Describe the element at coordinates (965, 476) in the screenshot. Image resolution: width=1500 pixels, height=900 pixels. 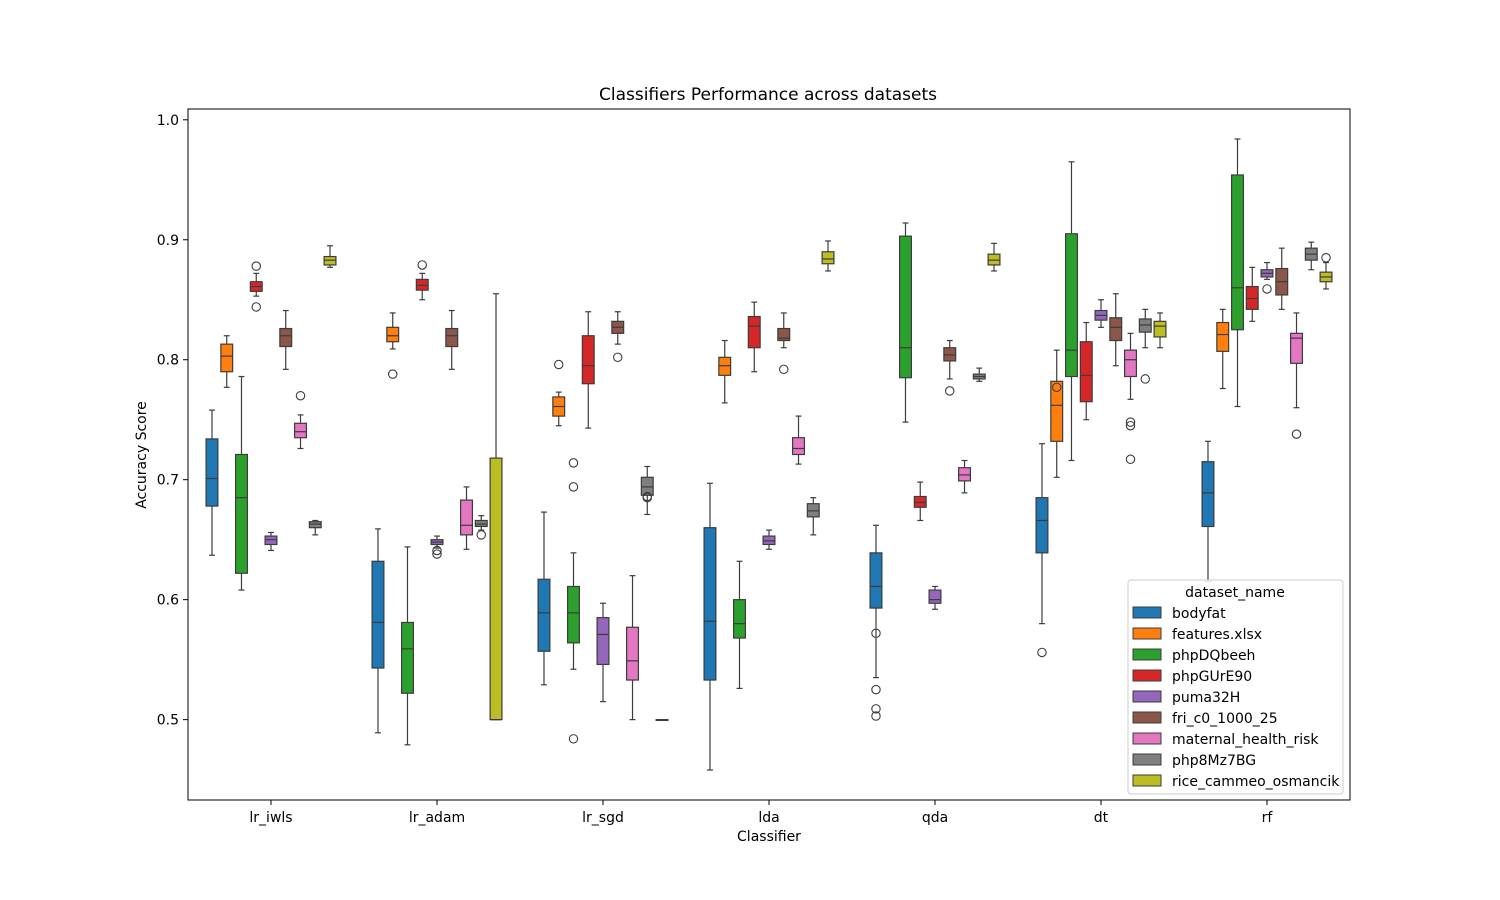
I see `box-maternal_health_risk-qda` at that location.